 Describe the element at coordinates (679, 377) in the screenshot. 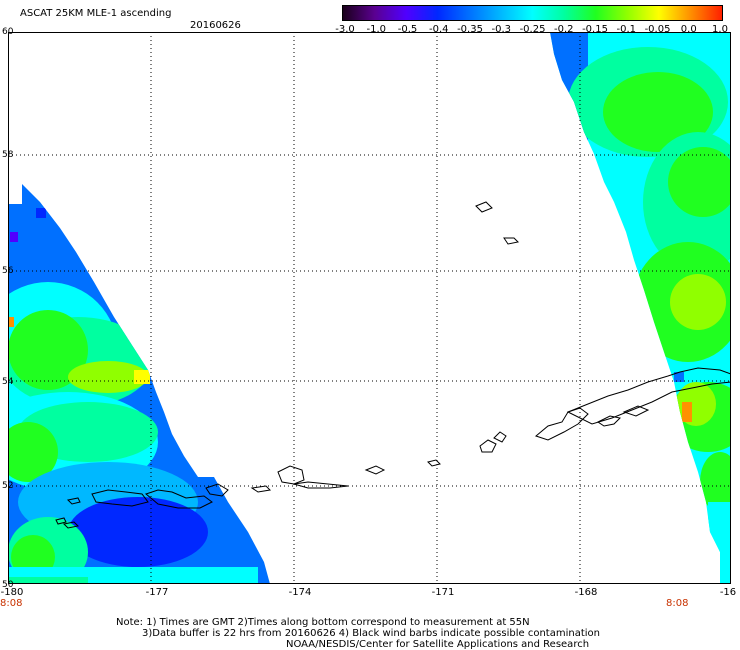

I see `east-blue-cell` at that location.